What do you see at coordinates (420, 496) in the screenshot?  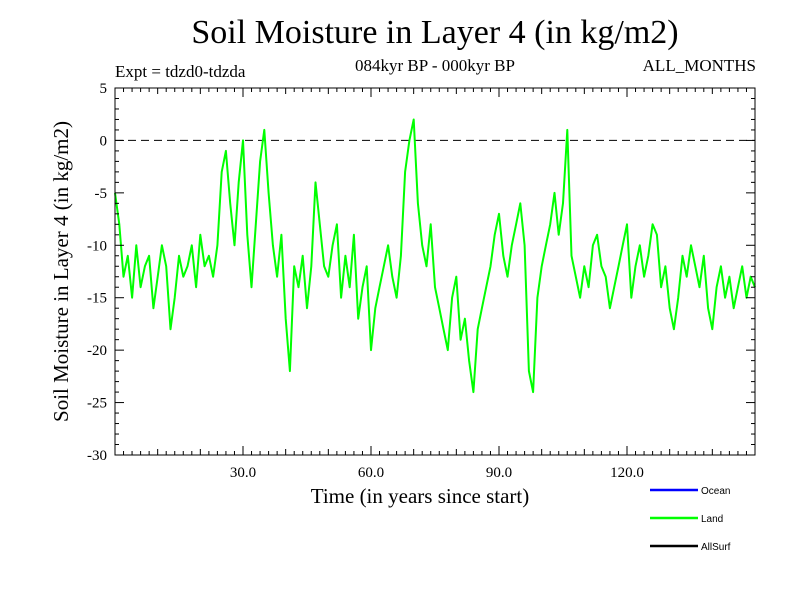 I see `x-axis-title: Time (in years since start)` at bounding box center [420, 496].